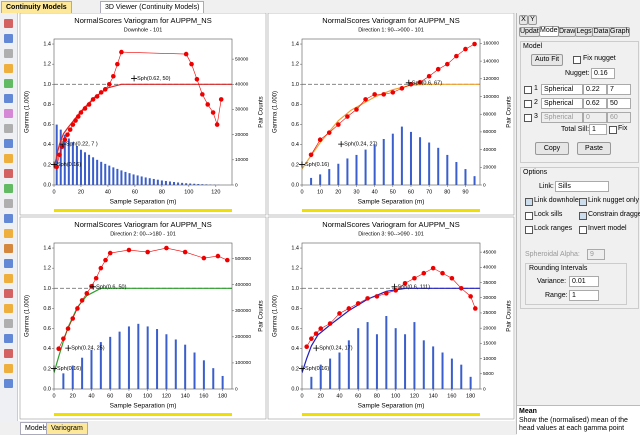 The width and height of the screenshot is (640, 435). What do you see at coordinates (594, 148) in the screenshot?
I see `button: Paste` at bounding box center [594, 148].